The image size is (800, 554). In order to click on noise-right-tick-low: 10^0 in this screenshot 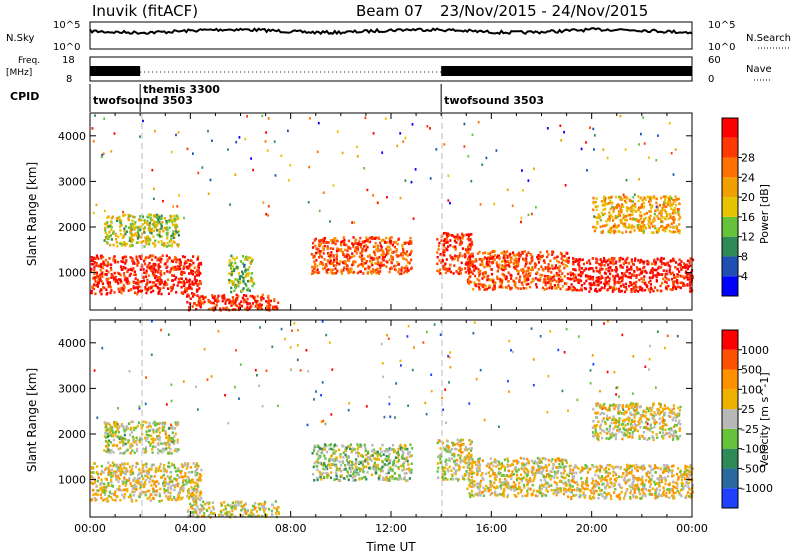, I will do `click(721, 47)`.